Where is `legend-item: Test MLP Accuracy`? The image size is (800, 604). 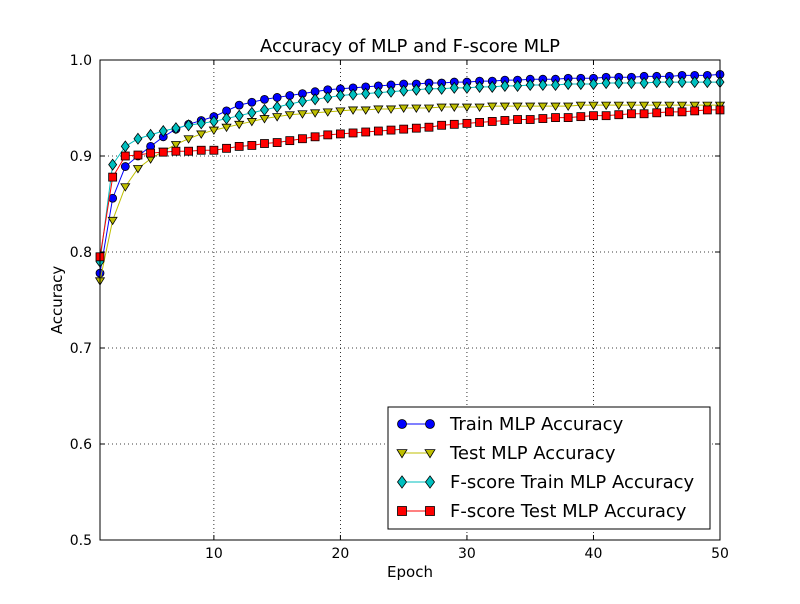 legend-item: Test MLP Accuracy is located at coordinates (506, 453).